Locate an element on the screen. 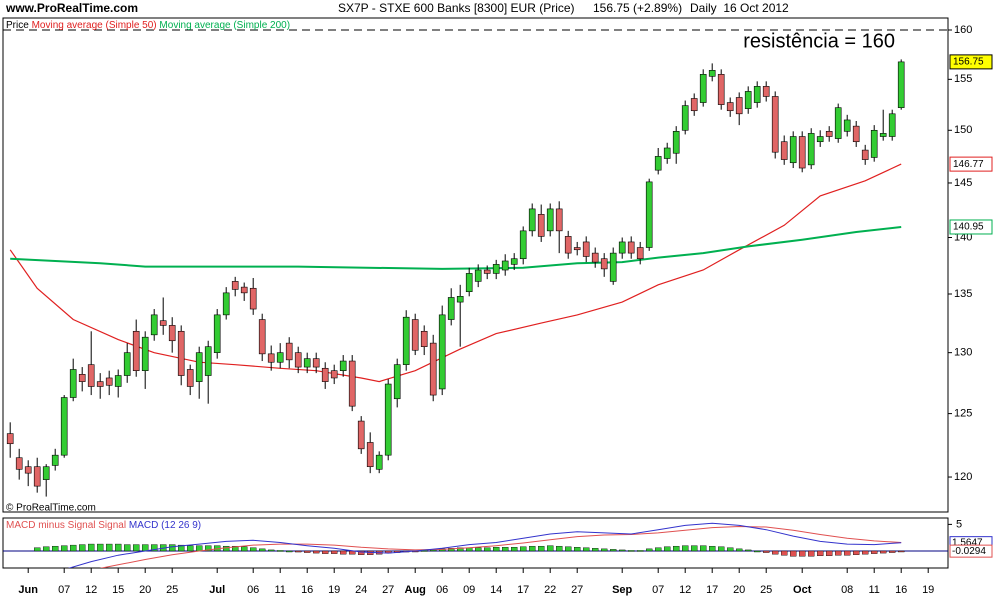  x-tick-label: 06 is located at coordinates (442, 590).